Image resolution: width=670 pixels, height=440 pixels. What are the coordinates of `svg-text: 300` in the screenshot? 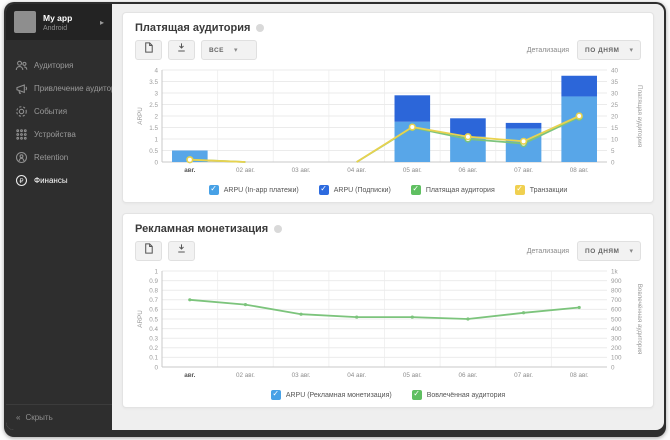 It's located at (616, 339).